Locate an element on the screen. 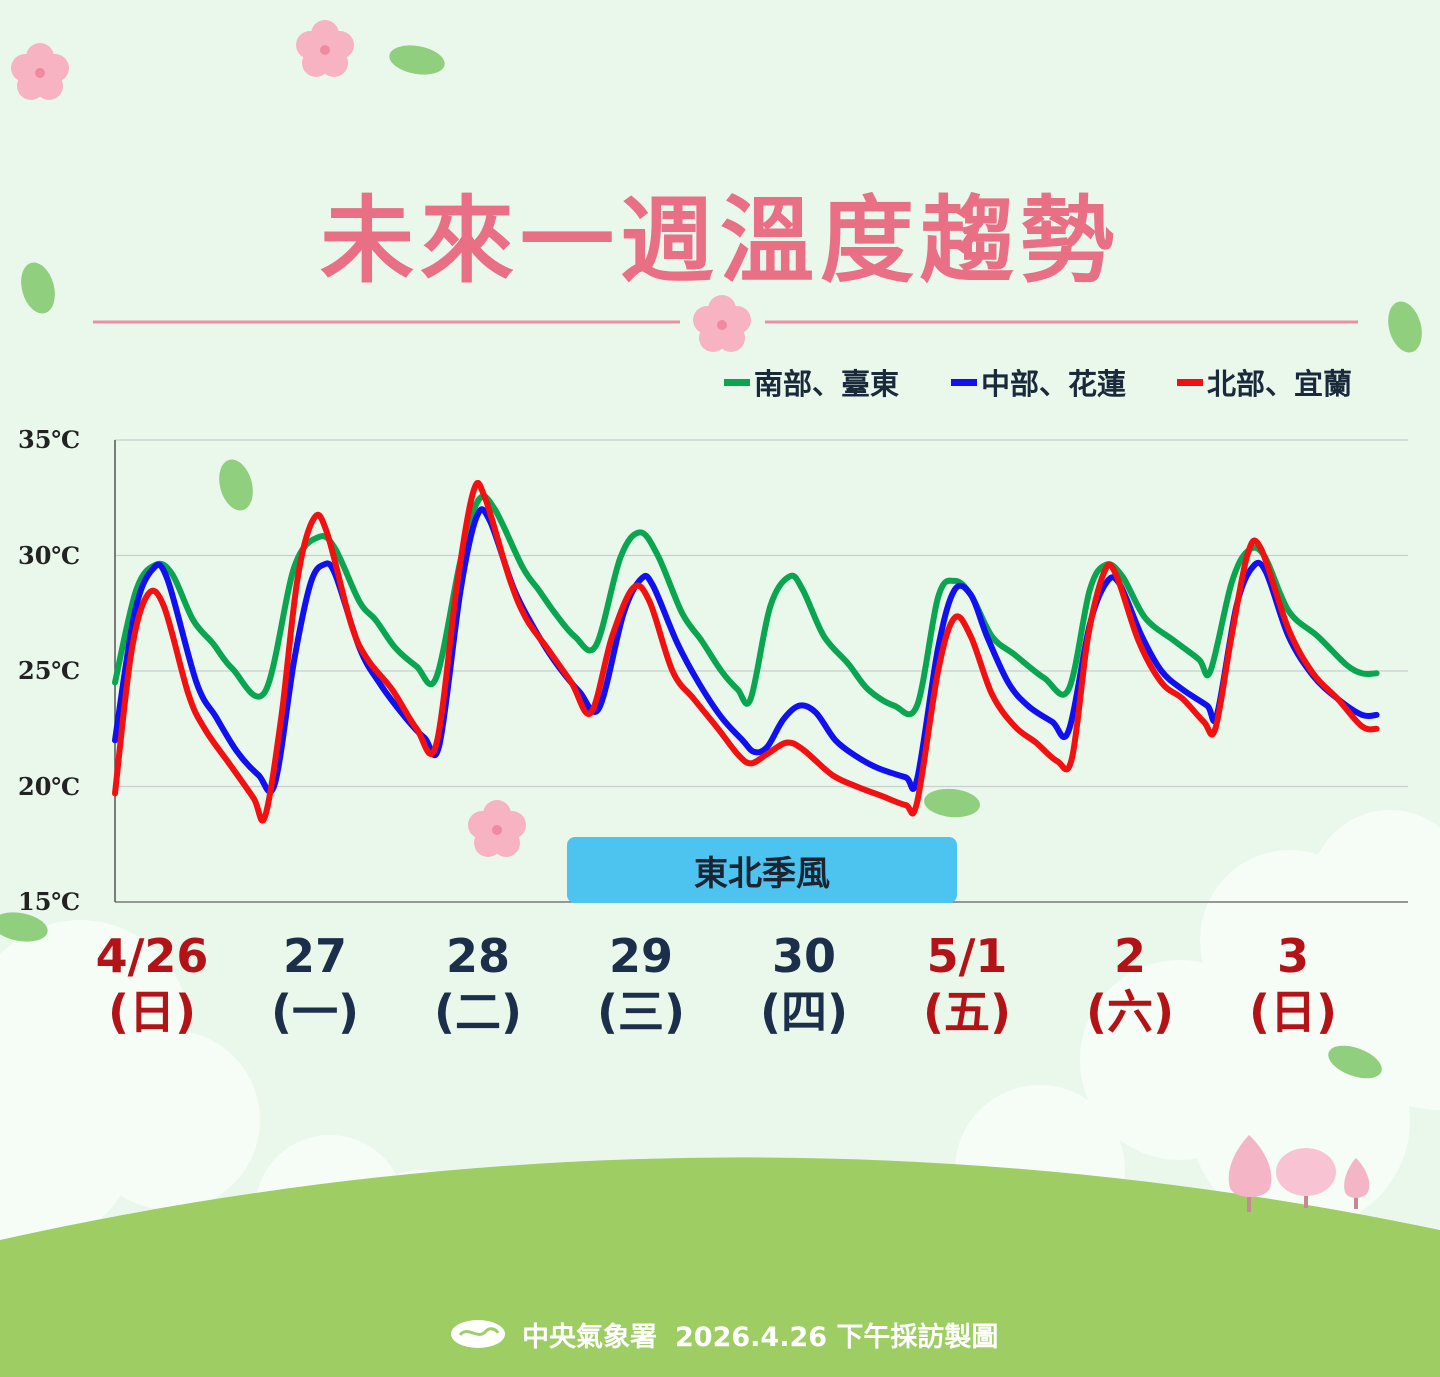  x-tick-label: 3 (日) is located at coordinates (1293, 984).